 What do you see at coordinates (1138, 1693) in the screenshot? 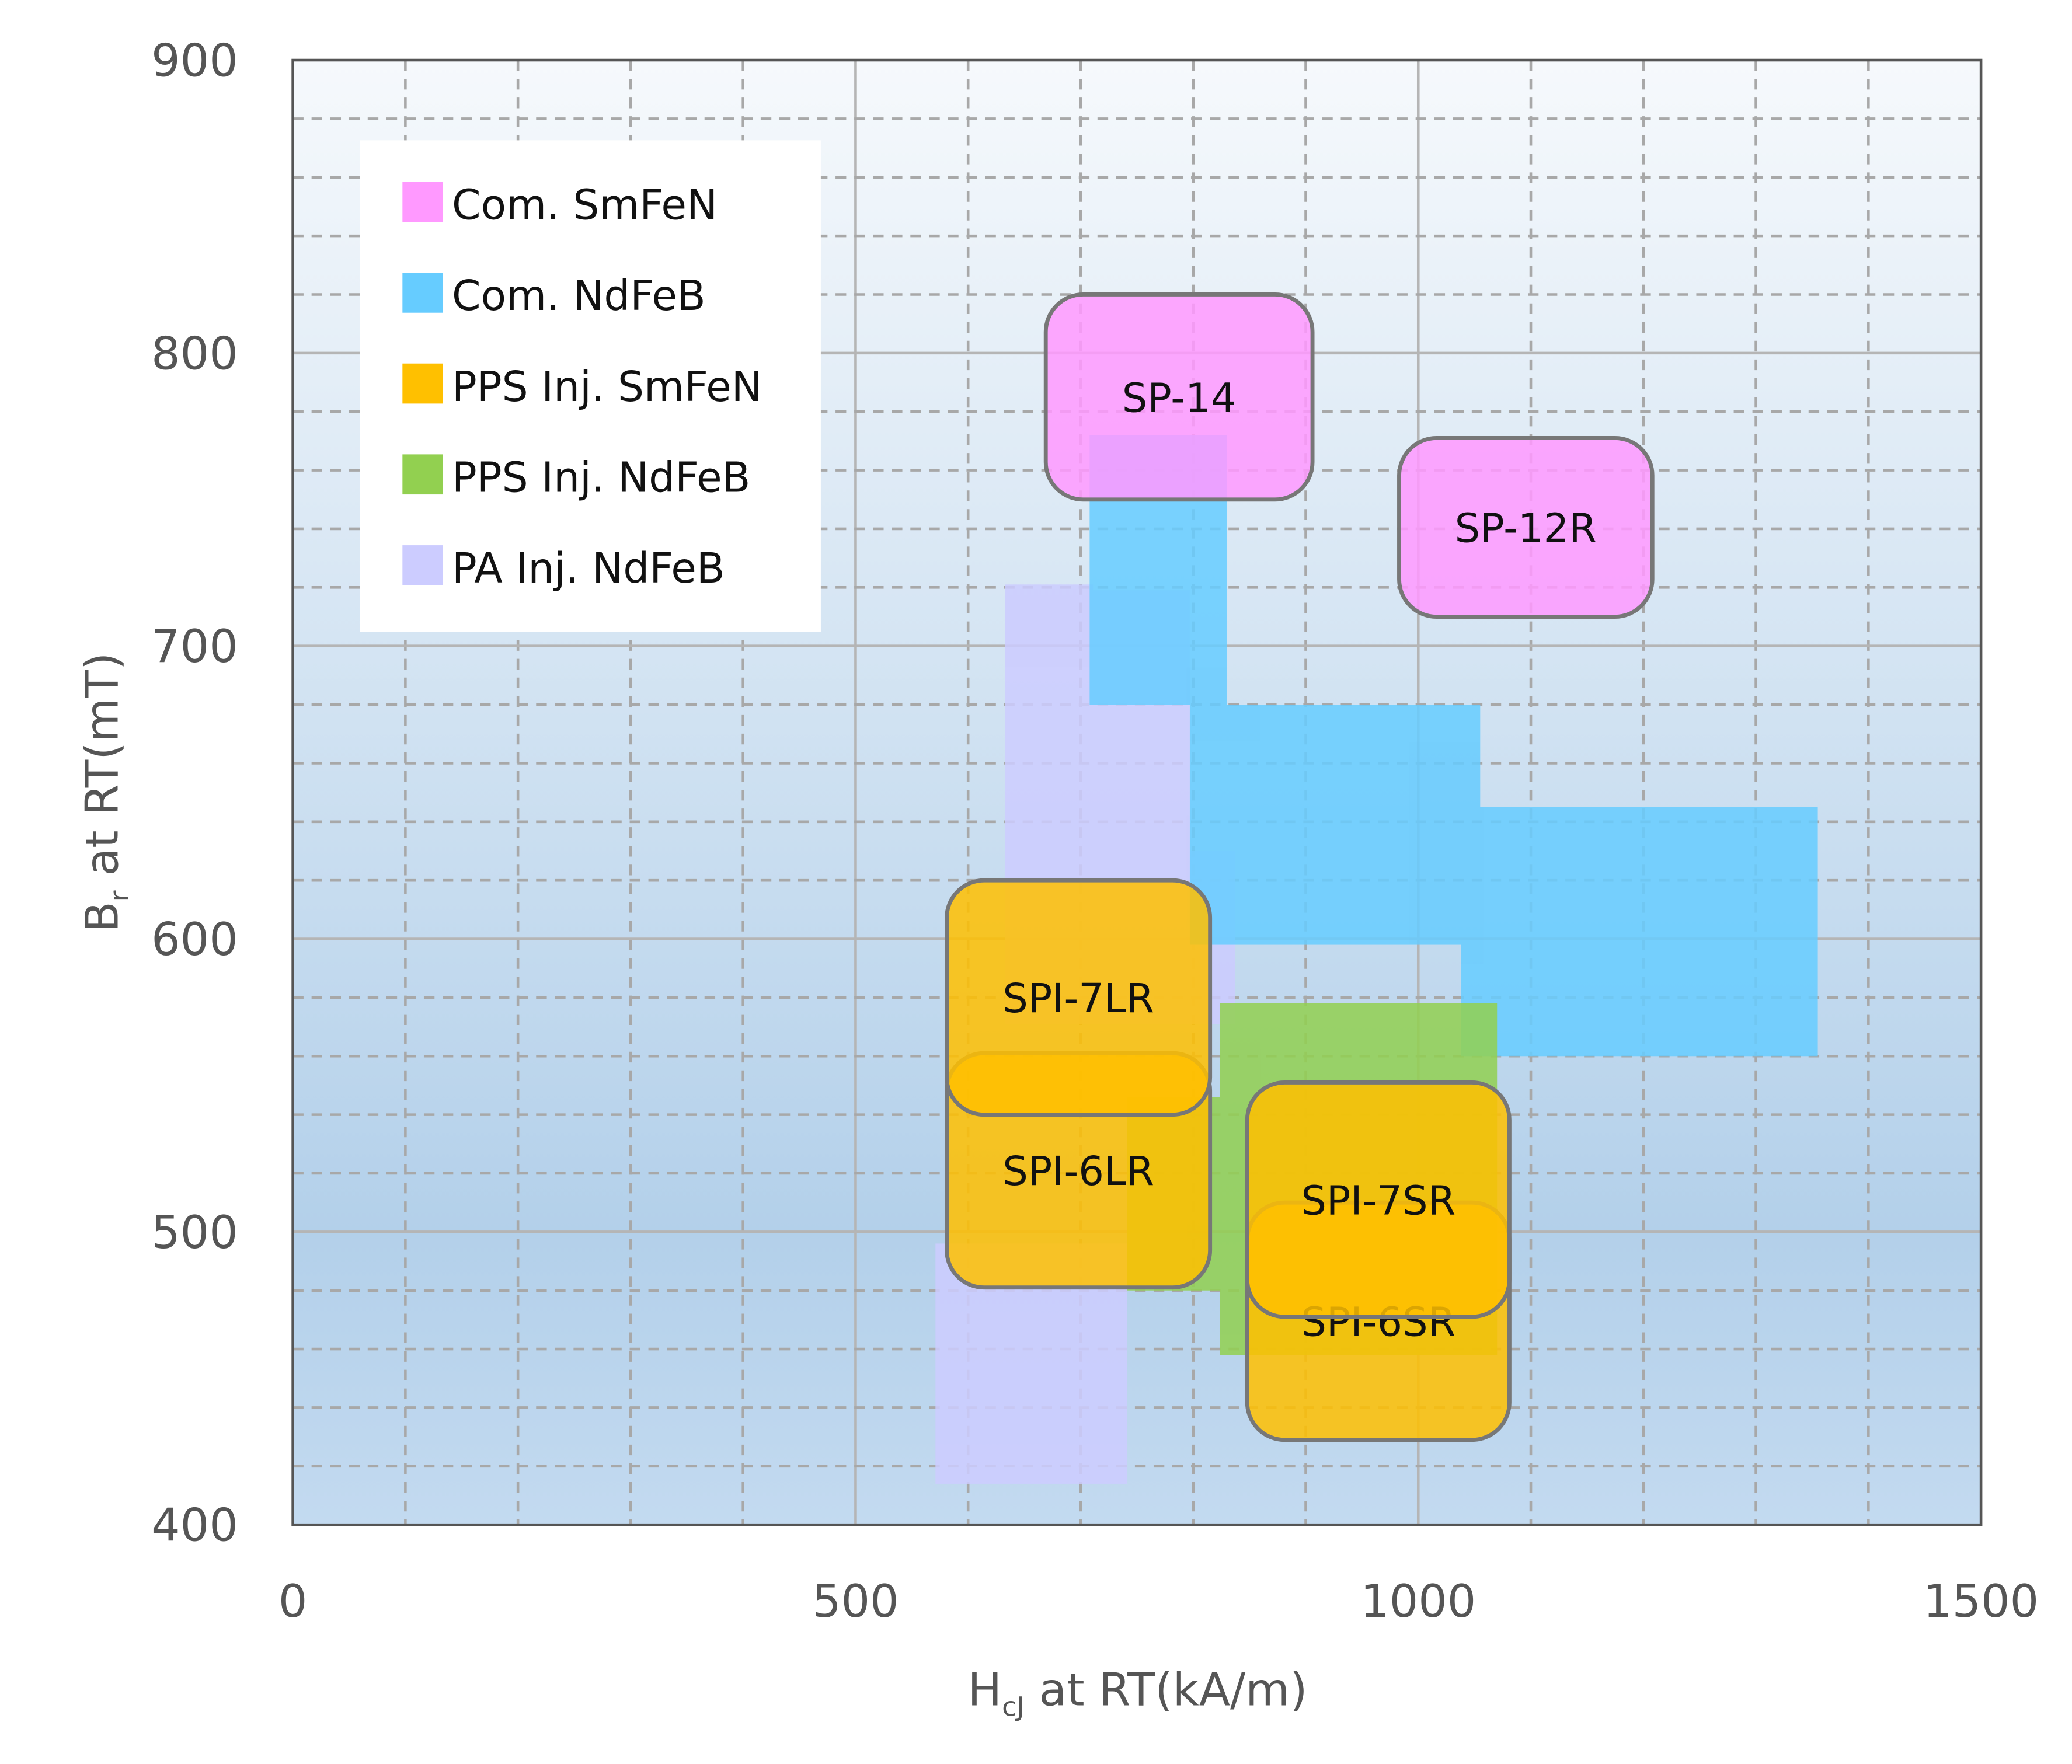
I see `x-axis-label: HcJ at RT(kA/m)` at bounding box center [1138, 1693].